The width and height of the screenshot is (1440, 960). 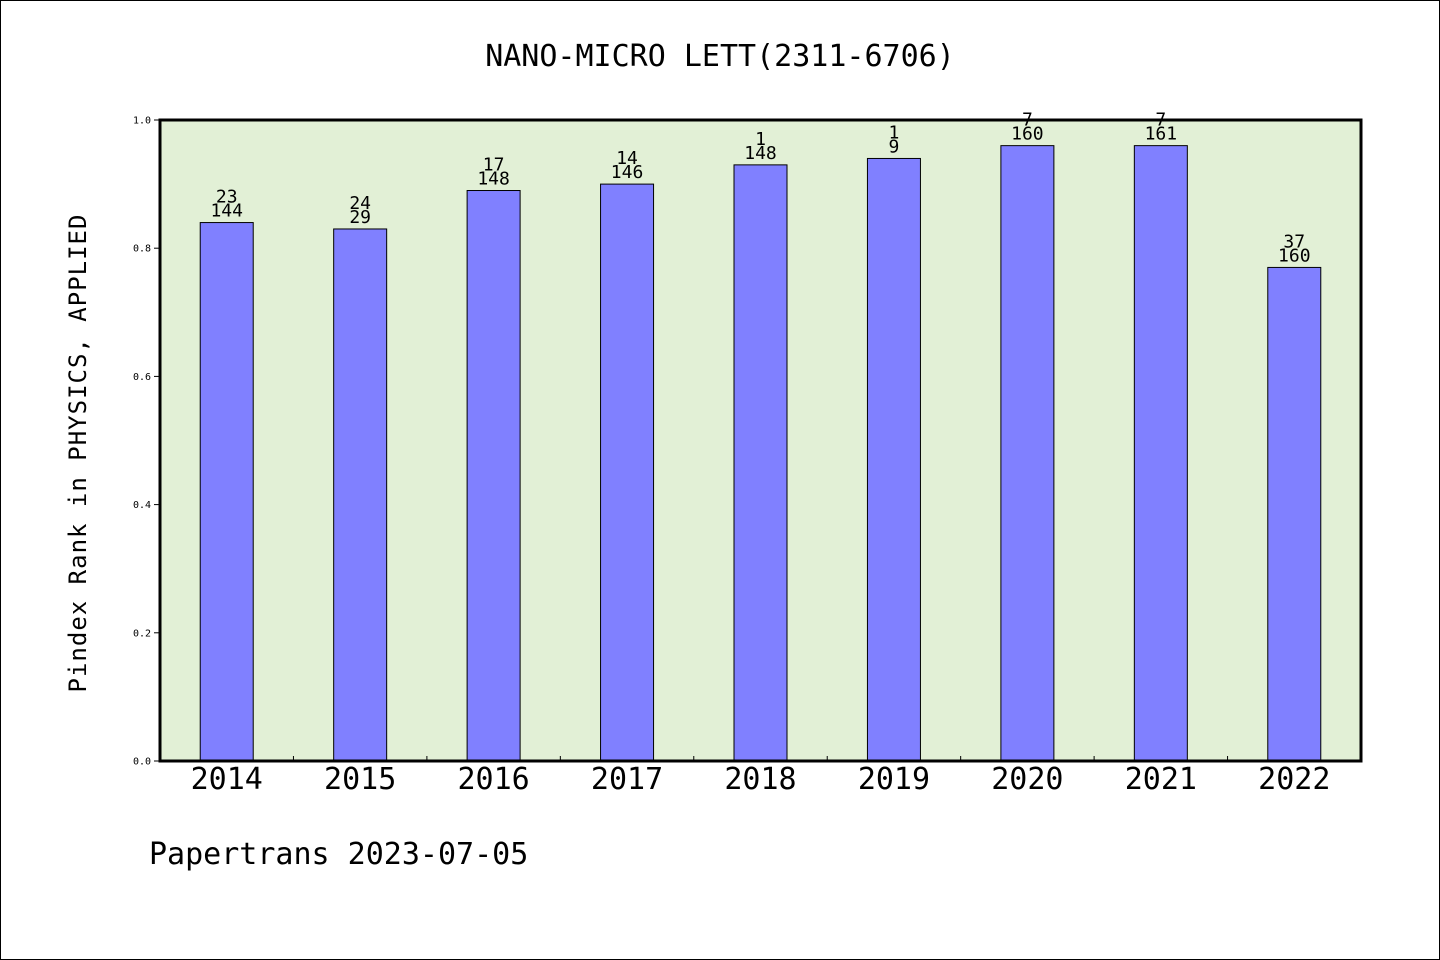 What do you see at coordinates (142, 249) in the screenshot?
I see `y-tick-label-0.8: 0.8` at bounding box center [142, 249].